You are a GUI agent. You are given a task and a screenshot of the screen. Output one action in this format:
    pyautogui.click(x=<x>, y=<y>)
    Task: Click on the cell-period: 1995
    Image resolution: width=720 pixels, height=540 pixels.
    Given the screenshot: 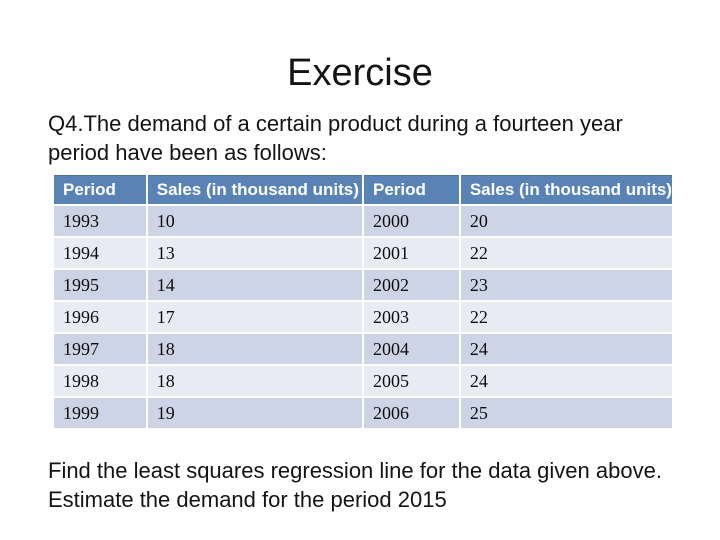 What is the action you would take?
    pyautogui.click(x=100, y=285)
    